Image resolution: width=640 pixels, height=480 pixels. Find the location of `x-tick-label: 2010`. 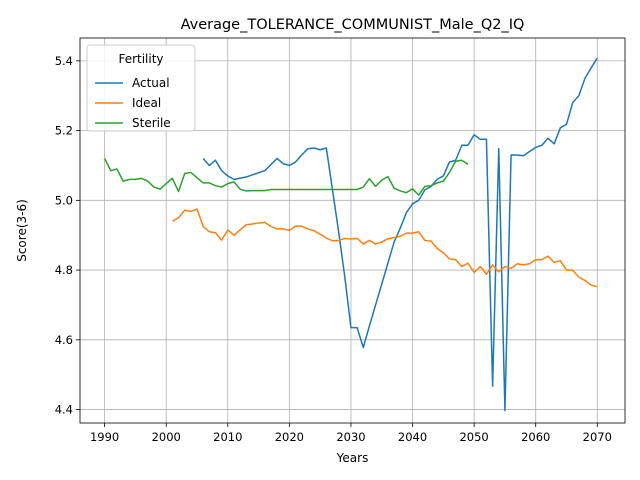

x-tick-label: 2010 is located at coordinates (227, 437).